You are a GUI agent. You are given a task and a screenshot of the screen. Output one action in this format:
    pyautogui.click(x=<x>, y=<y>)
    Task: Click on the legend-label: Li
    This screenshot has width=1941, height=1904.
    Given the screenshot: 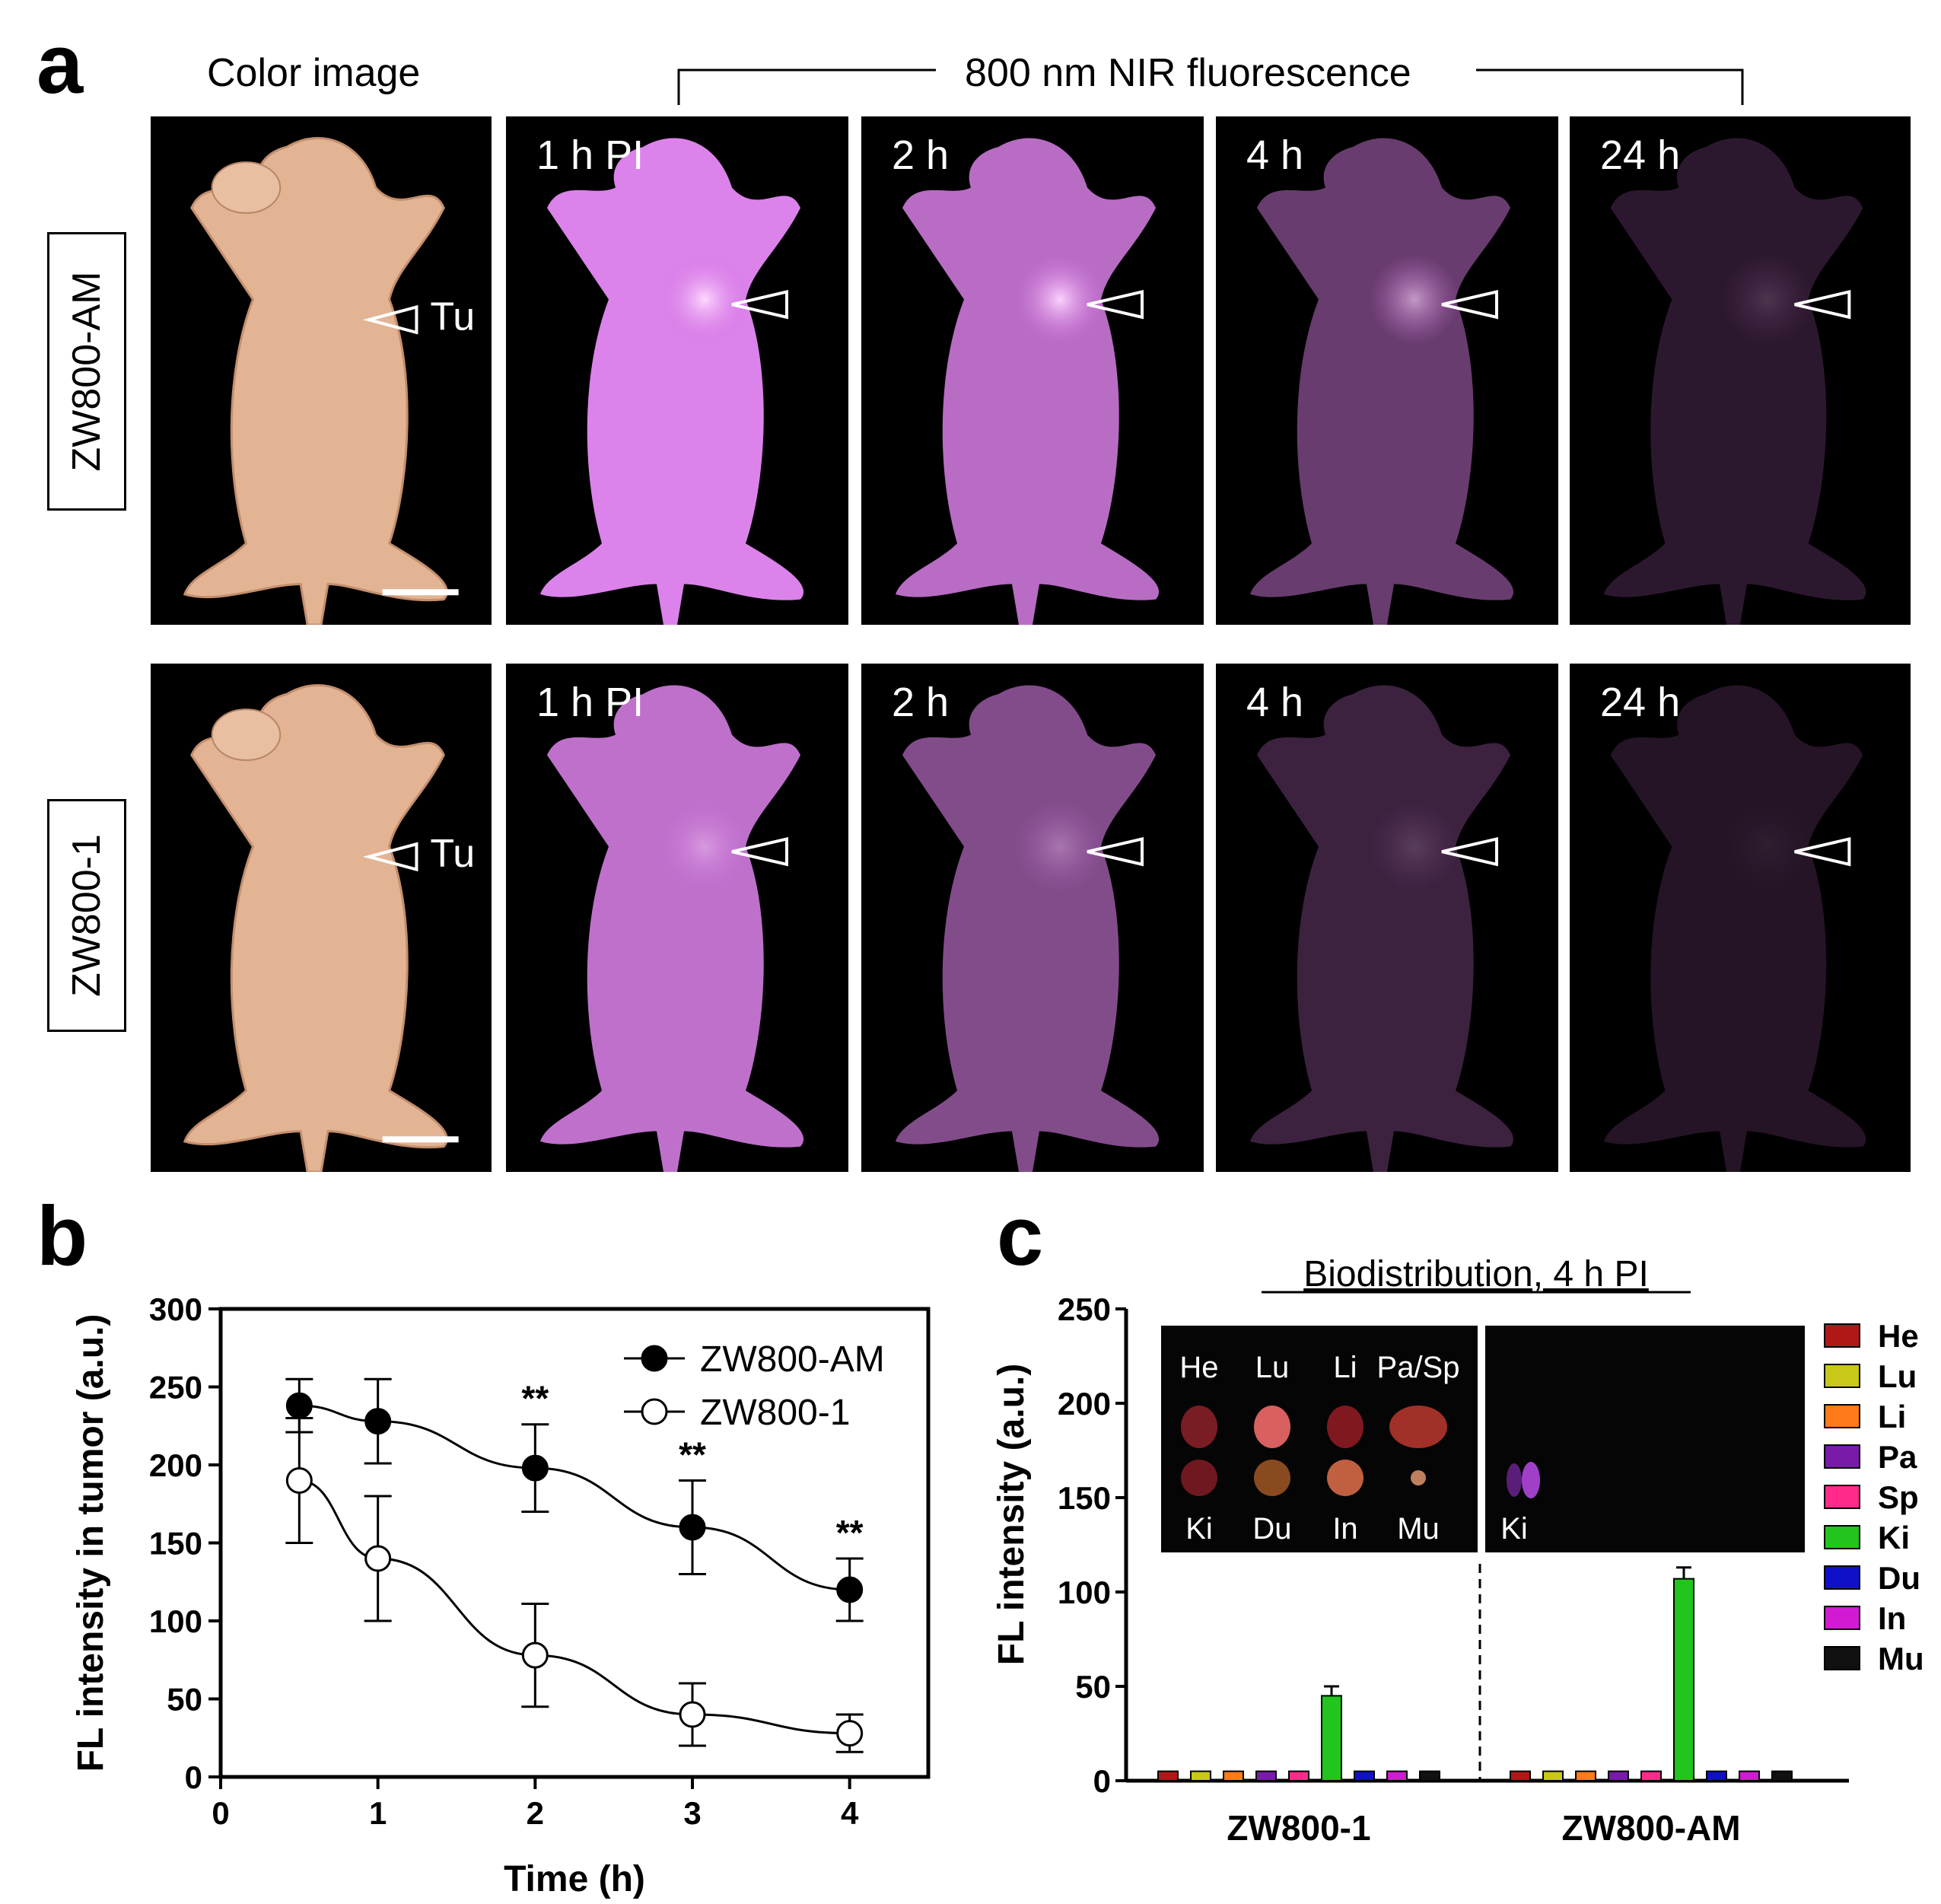 What is the action you would take?
    pyautogui.click(x=1892, y=1416)
    